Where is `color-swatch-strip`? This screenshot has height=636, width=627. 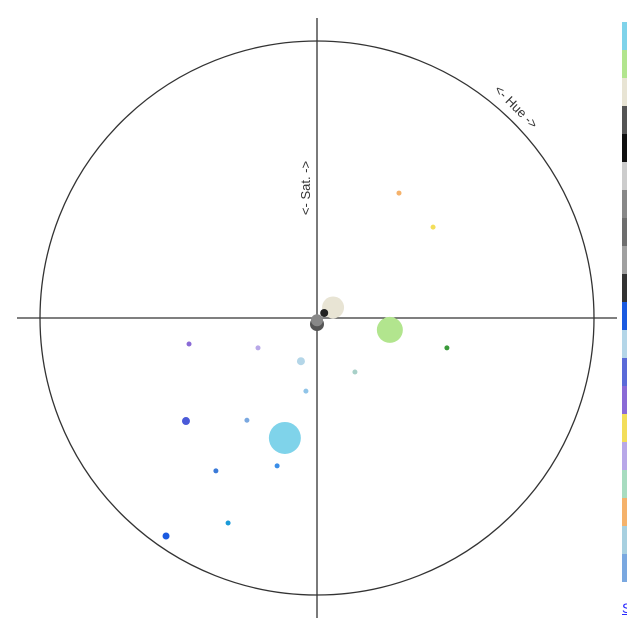 color-swatch-strip is located at coordinates (624, 302).